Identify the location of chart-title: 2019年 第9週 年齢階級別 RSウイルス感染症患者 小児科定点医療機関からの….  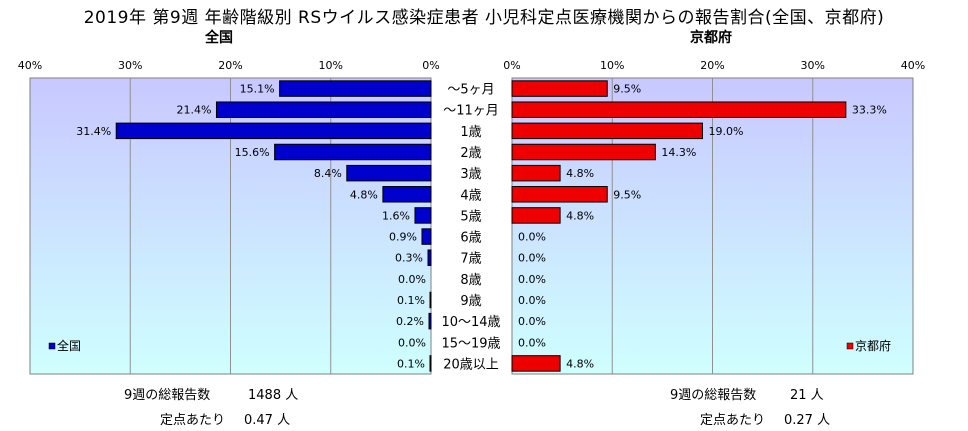
(484, 18).